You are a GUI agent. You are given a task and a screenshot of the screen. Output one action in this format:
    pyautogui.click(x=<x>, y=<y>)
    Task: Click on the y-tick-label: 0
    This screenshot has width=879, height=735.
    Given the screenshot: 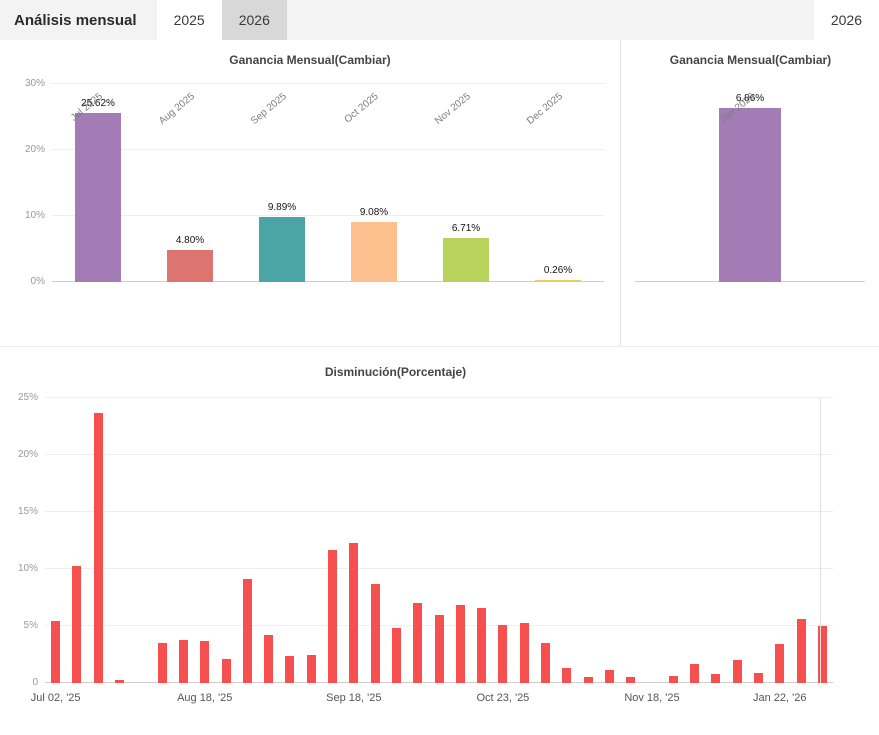 What is the action you would take?
    pyautogui.click(x=35, y=682)
    